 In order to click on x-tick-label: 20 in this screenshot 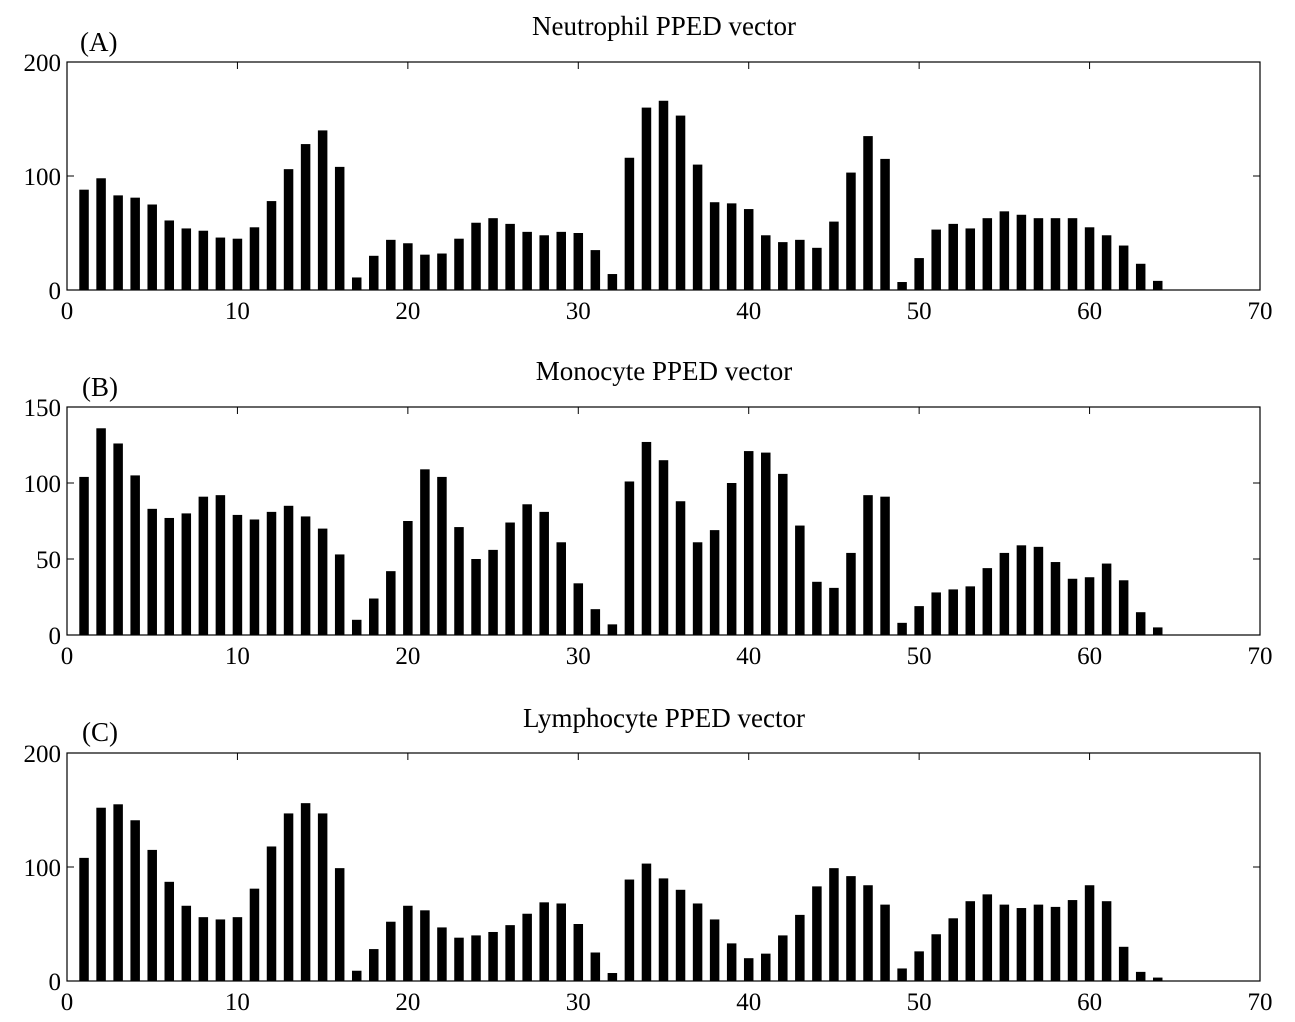, I will do `click(407, 1002)`.